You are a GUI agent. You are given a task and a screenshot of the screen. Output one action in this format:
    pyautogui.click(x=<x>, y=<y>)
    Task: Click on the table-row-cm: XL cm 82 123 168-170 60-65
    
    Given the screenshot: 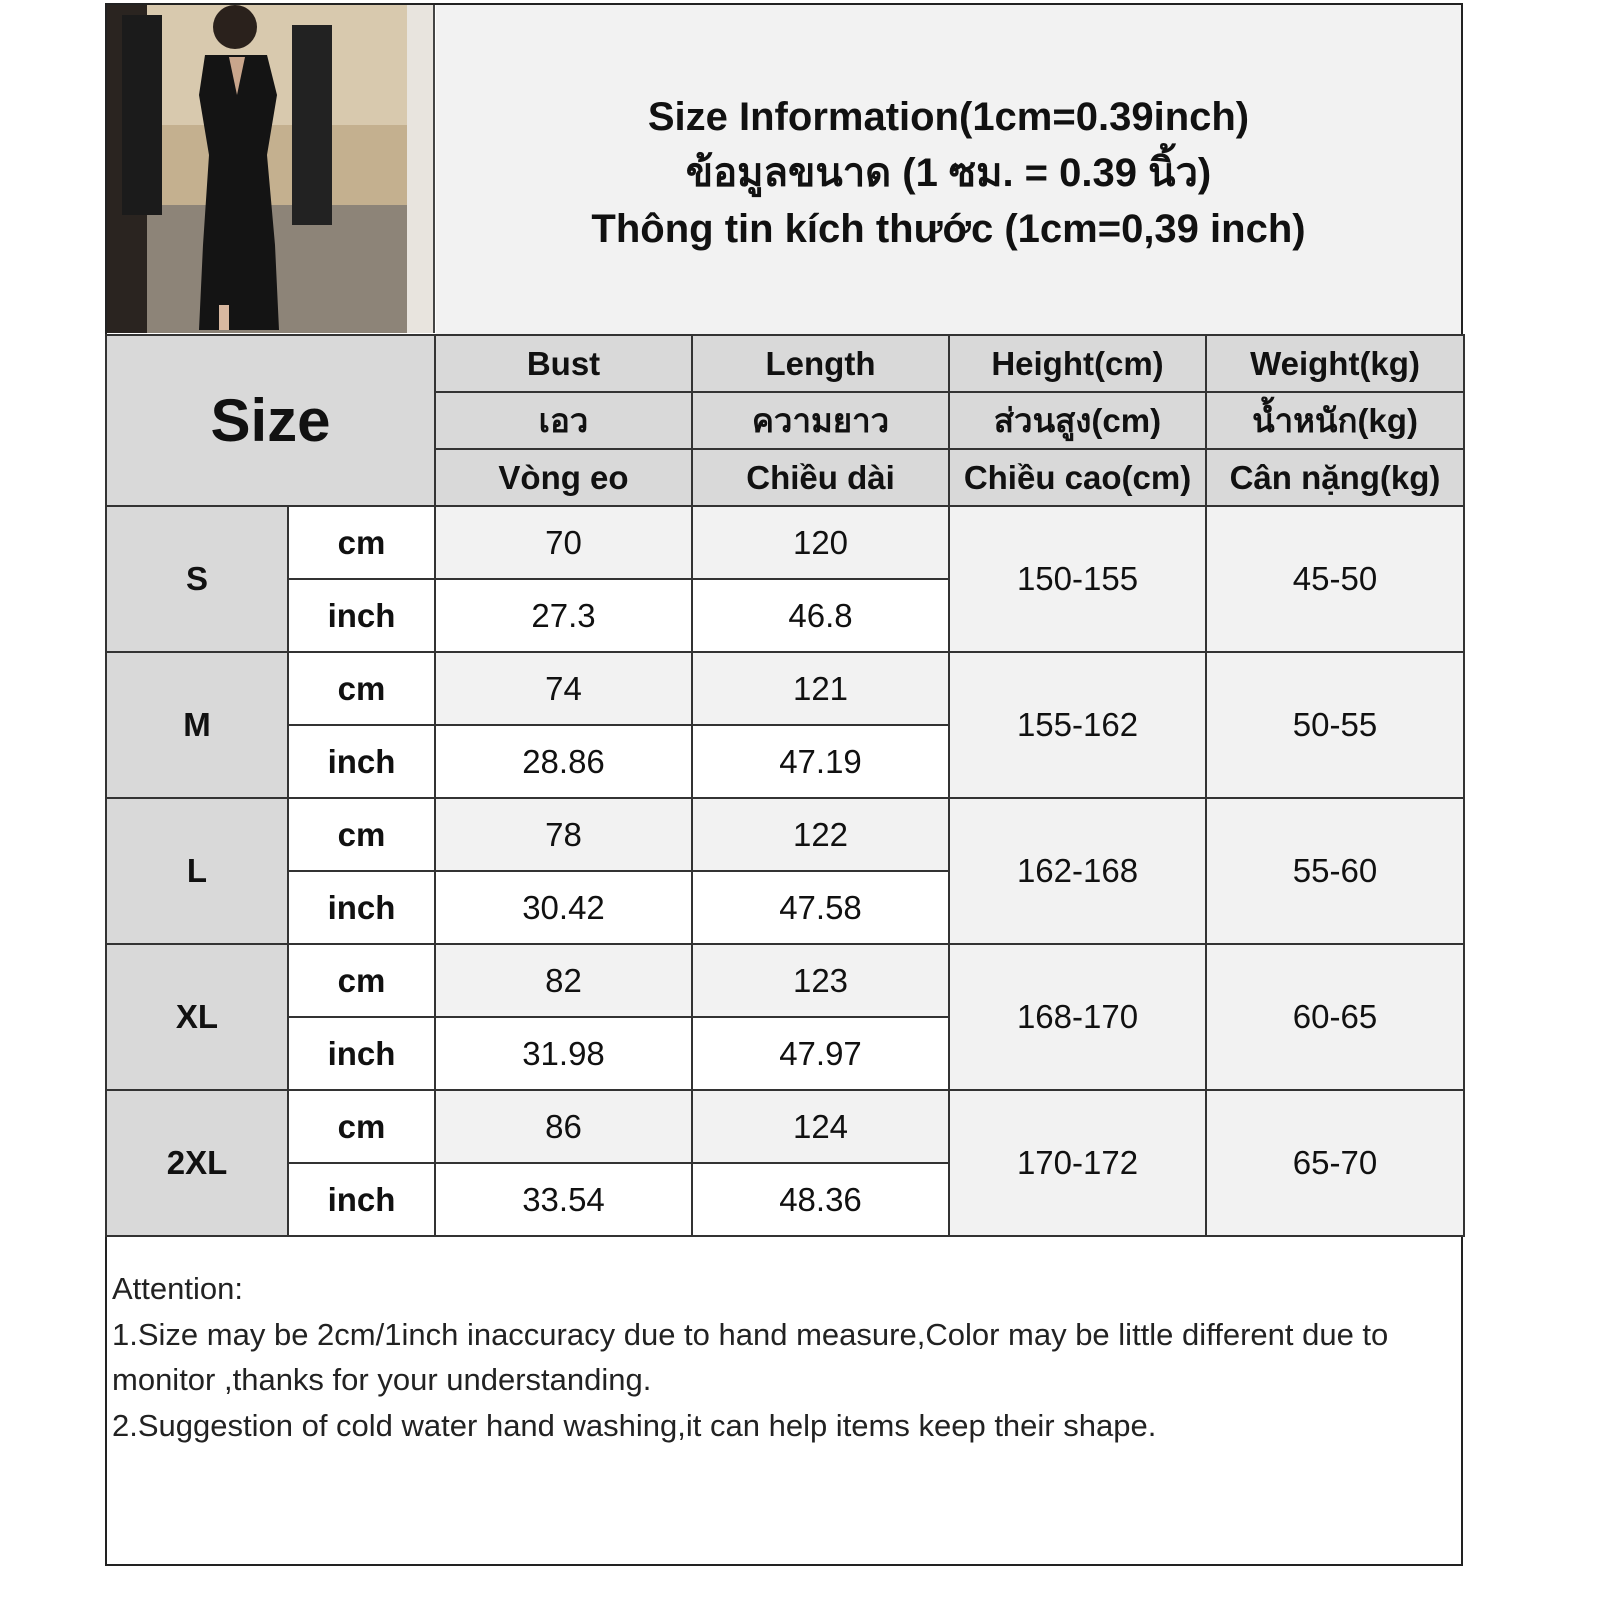 What is the action you would take?
    pyautogui.click(x=785, y=1017)
    